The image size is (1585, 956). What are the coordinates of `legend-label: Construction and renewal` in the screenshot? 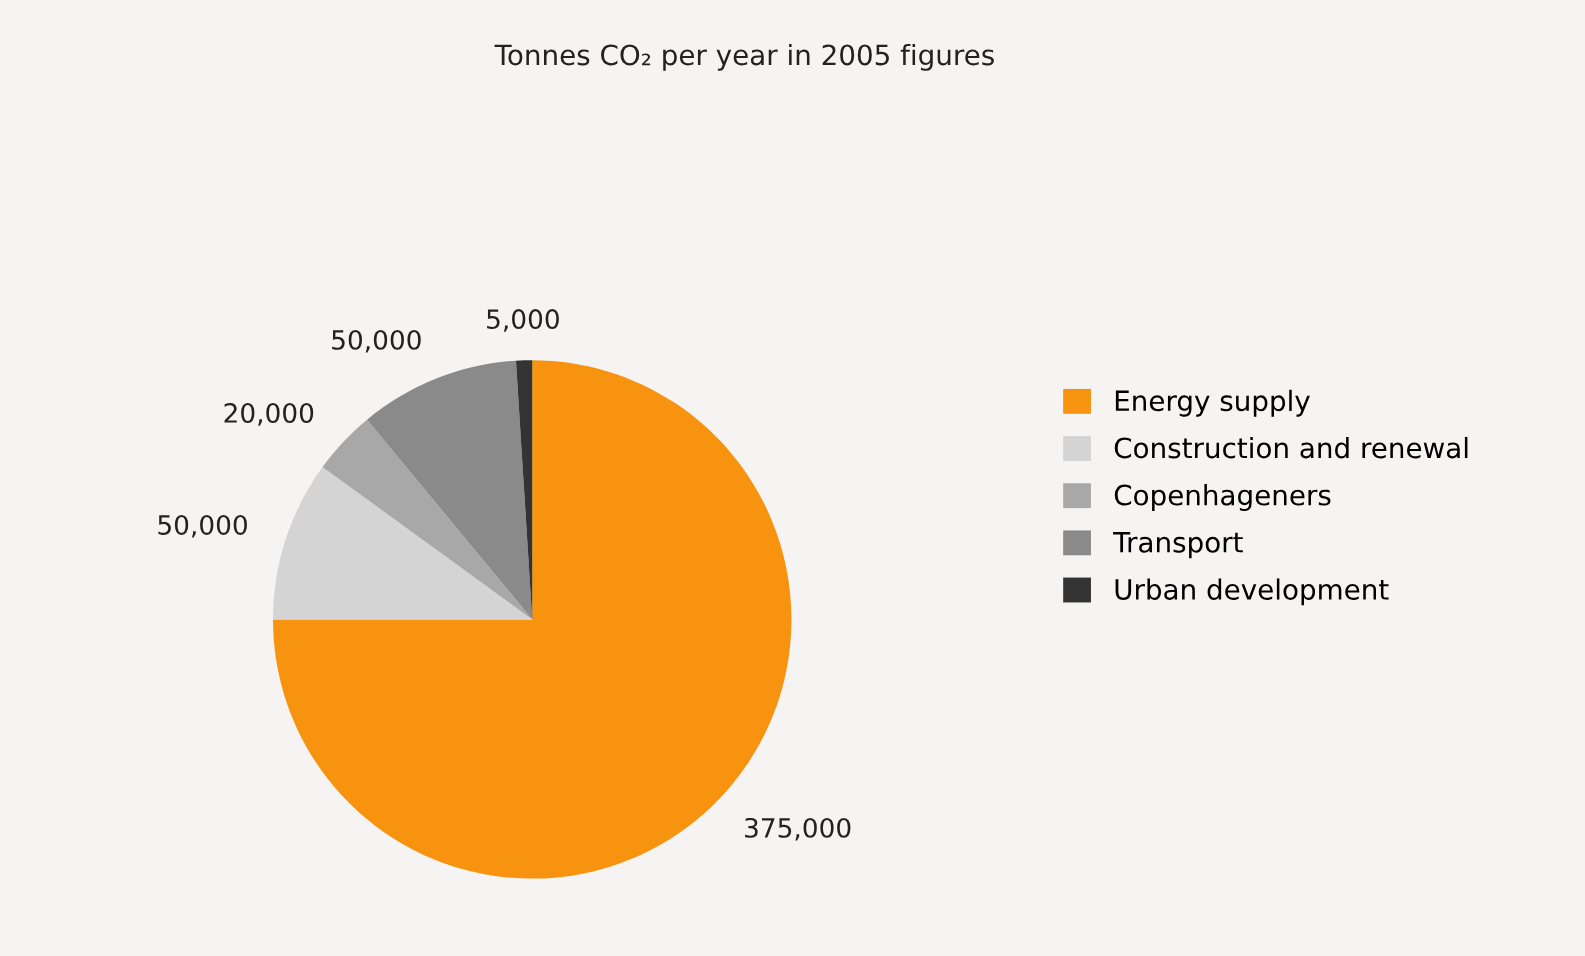 It's located at (1291, 447).